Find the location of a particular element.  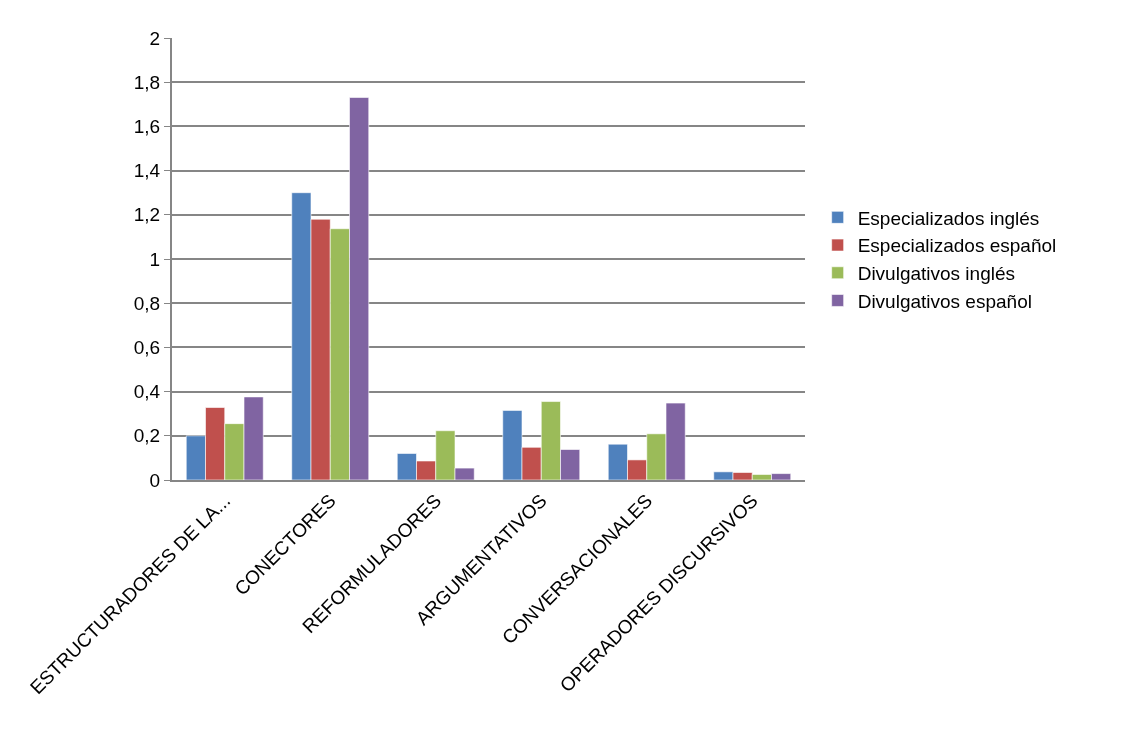

legend-label: Especializados inglés is located at coordinates (948, 218).